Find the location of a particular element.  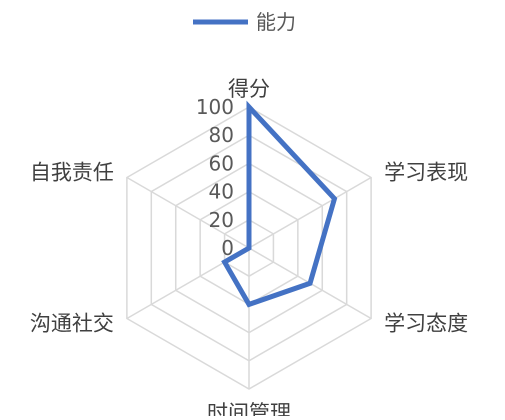

axis-label-2: 学习态度 is located at coordinates (426, 324).